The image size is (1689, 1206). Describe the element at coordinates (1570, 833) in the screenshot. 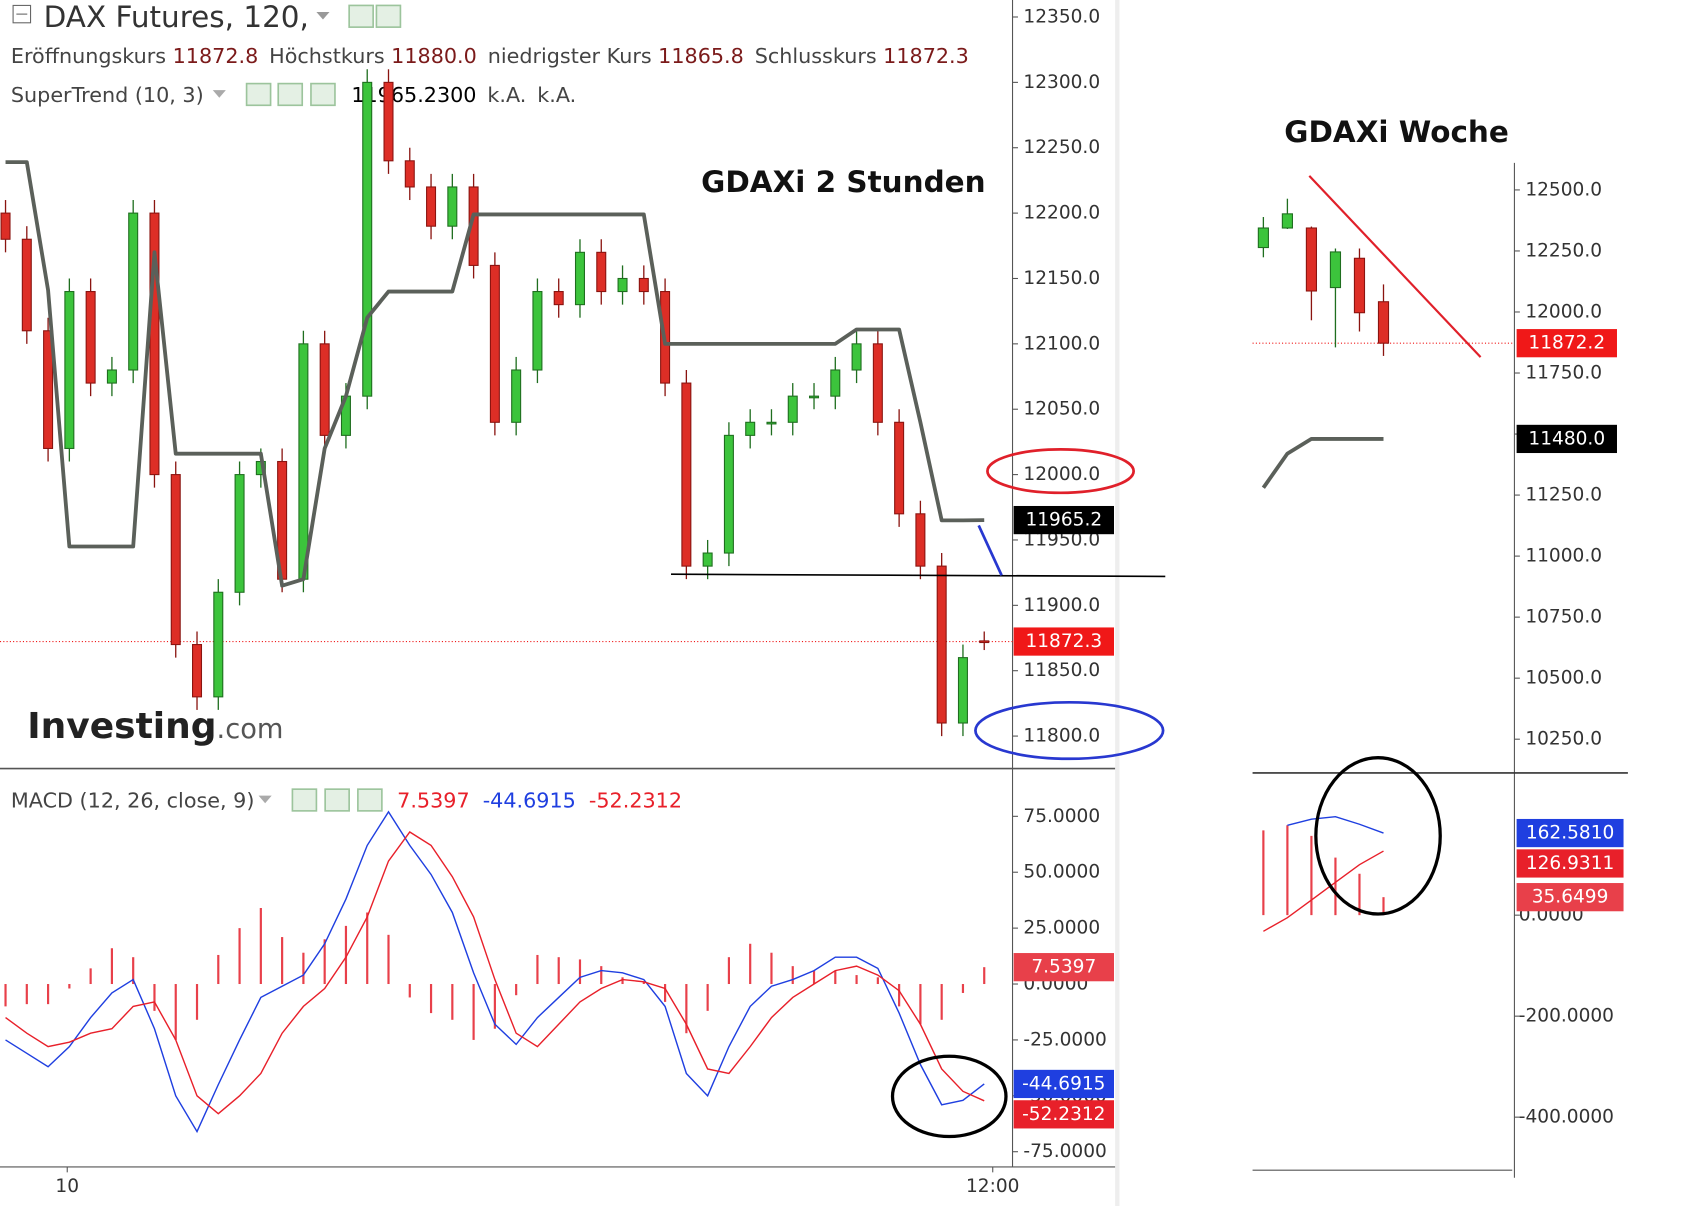

I see `price-tag-label: 162.5810` at that location.